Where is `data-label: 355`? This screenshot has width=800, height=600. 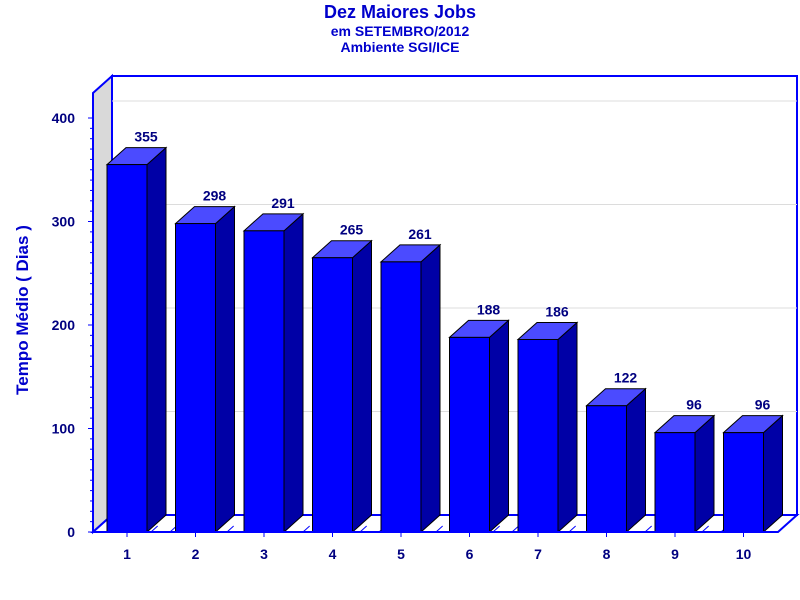 data-label: 355 is located at coordinates (146, 137).